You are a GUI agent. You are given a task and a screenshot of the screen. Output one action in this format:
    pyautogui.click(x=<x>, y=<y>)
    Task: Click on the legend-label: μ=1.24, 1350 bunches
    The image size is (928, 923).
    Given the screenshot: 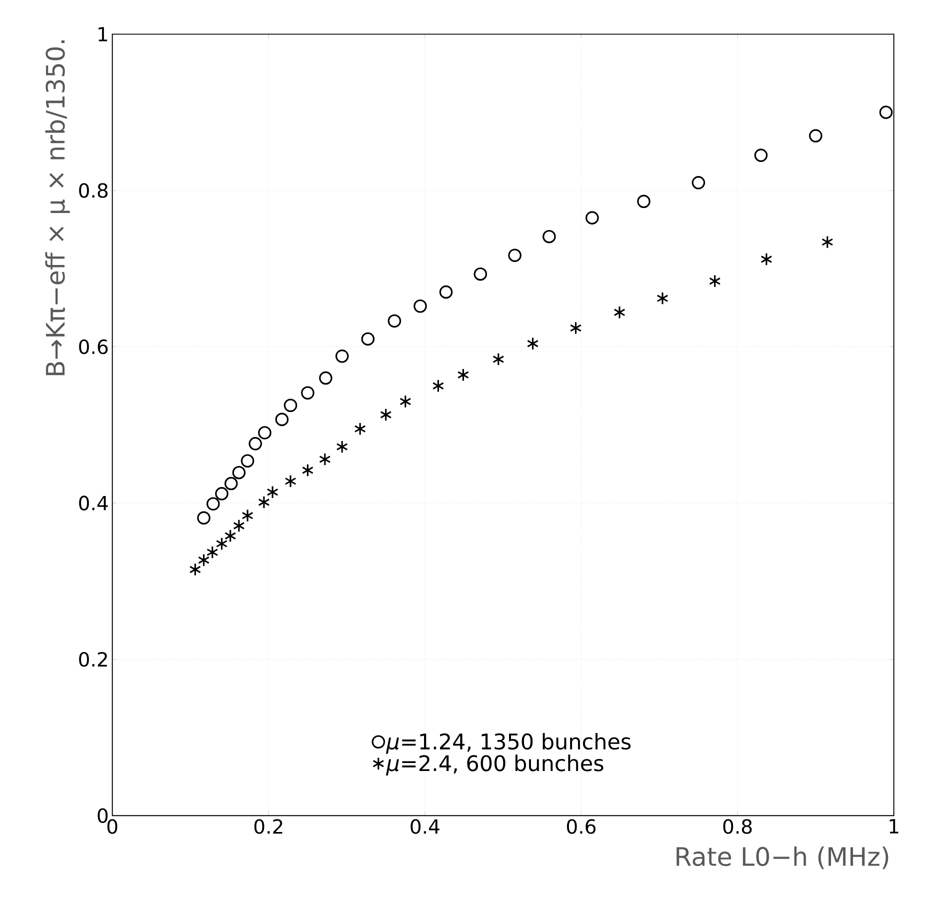 What is the action you would take?
    pyautogui.click(x=508, y=743)
    